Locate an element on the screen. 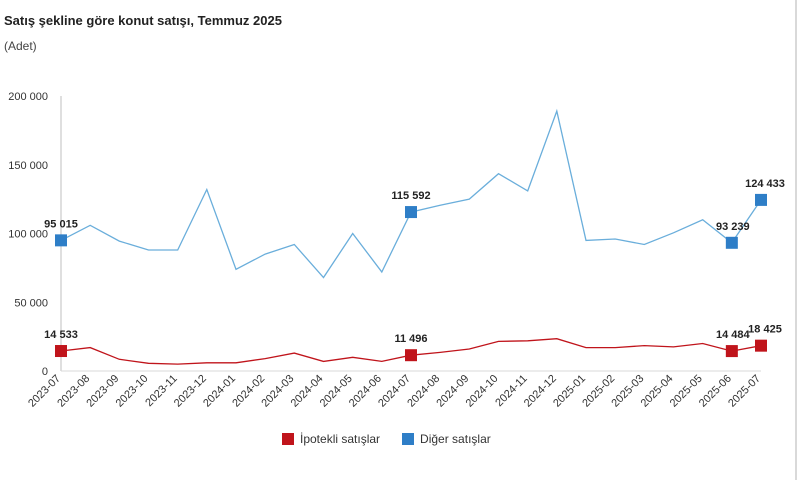 Image resolution: width=797 pixels, height=480 pixels. x-tick-label: 2025-07 is located at coordinates (744, 391).